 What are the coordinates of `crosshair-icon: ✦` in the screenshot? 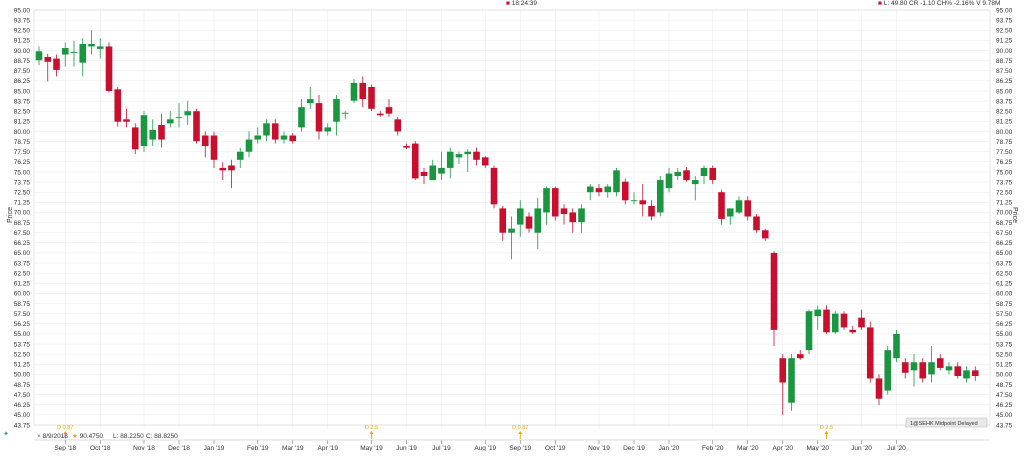 It's located at (6, 434).